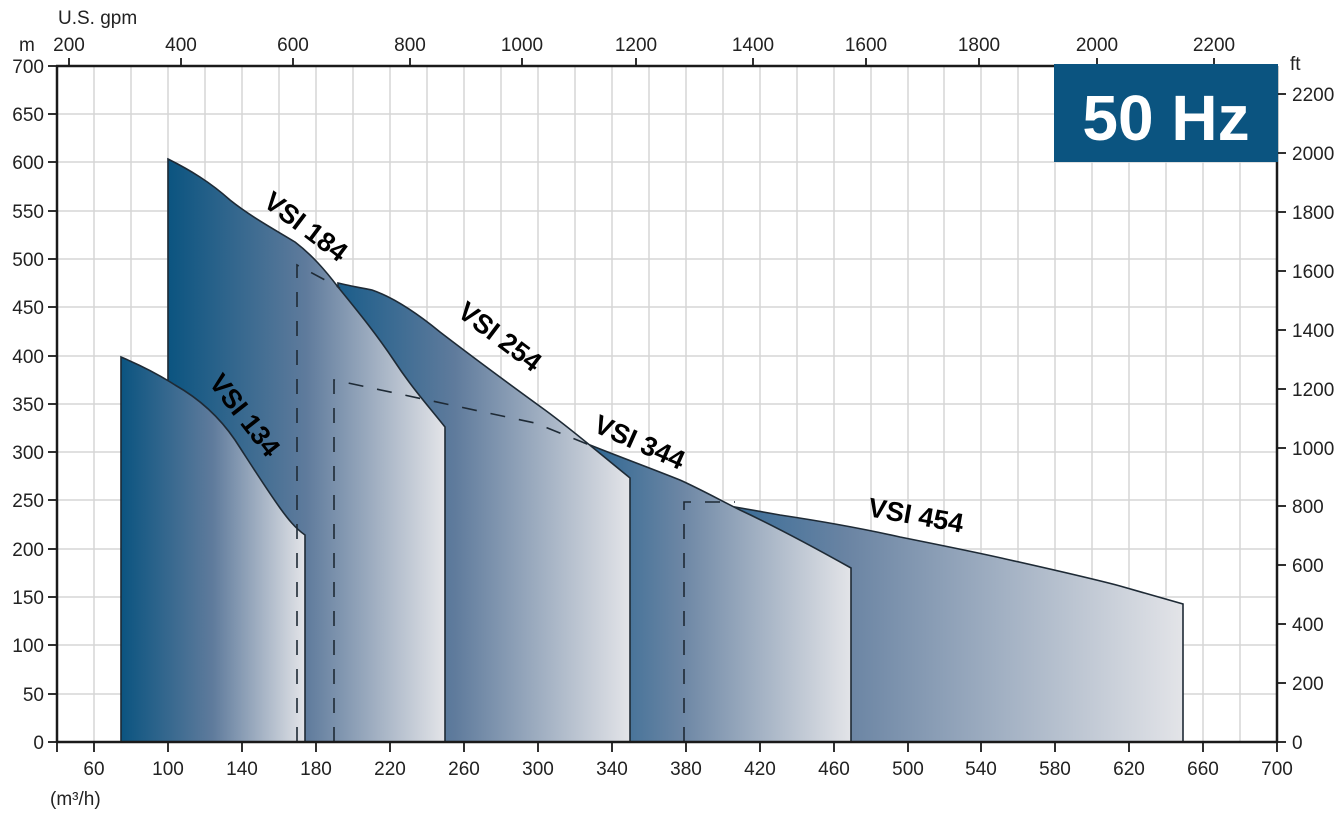  What do you see at coordinates (52, 404) in the screenshot?
I see `left-ticks` at bounding box center [52, 404].